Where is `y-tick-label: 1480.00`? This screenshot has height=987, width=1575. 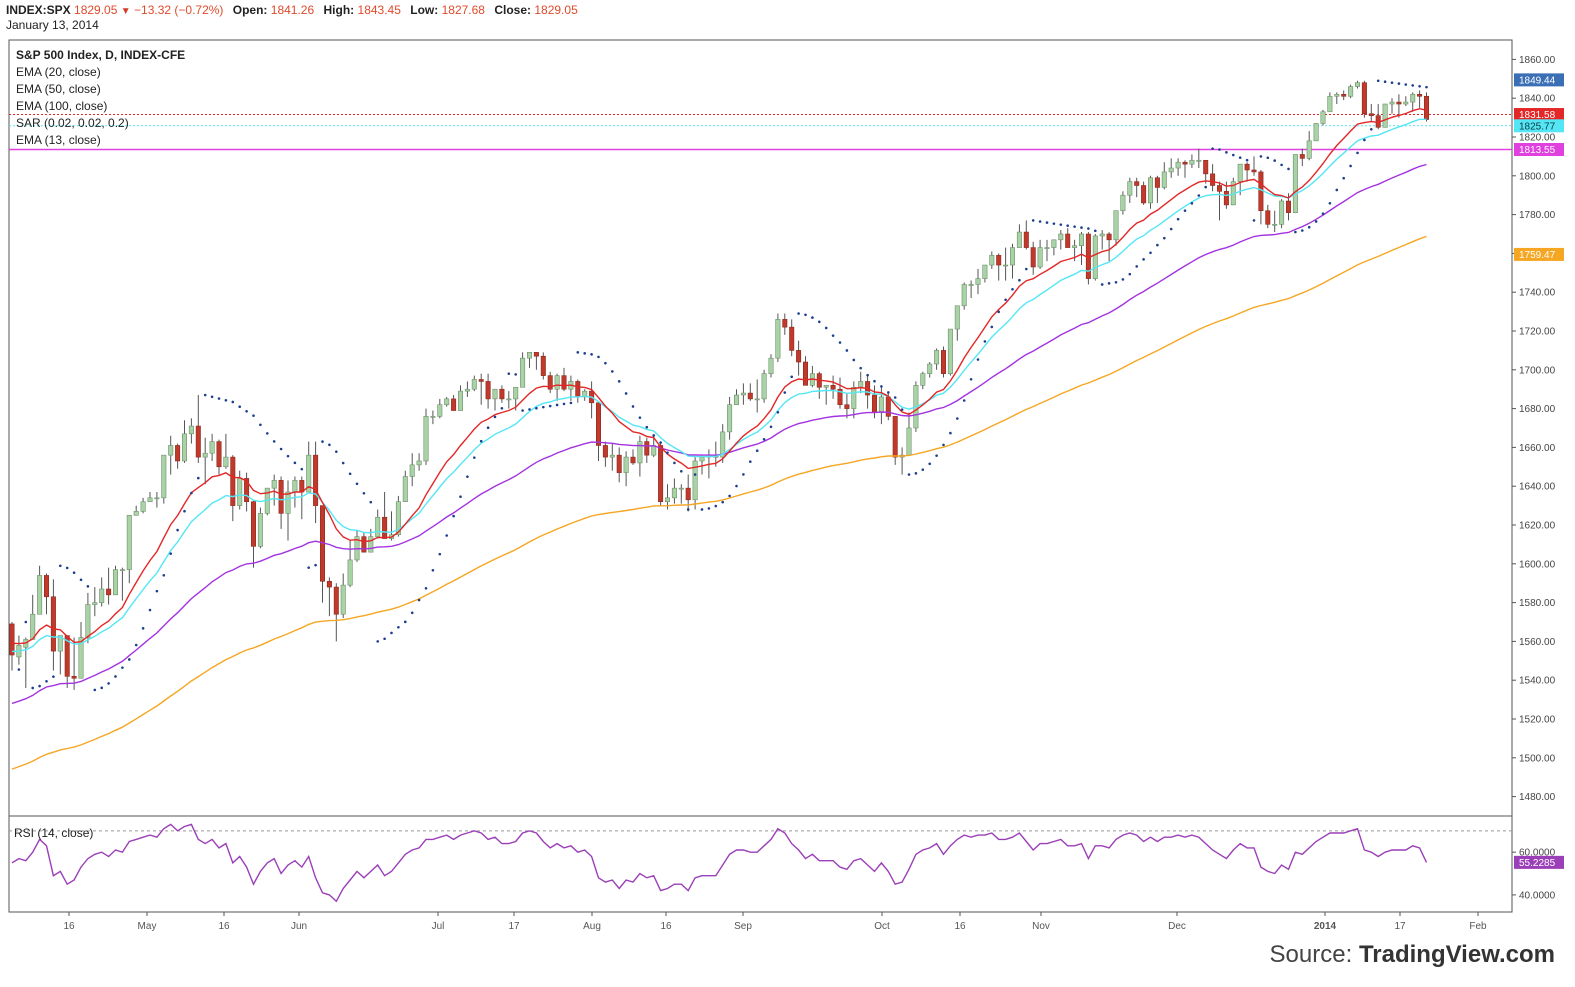 y-tick-label: 1480.00 is located at coordinates (1537, 797).